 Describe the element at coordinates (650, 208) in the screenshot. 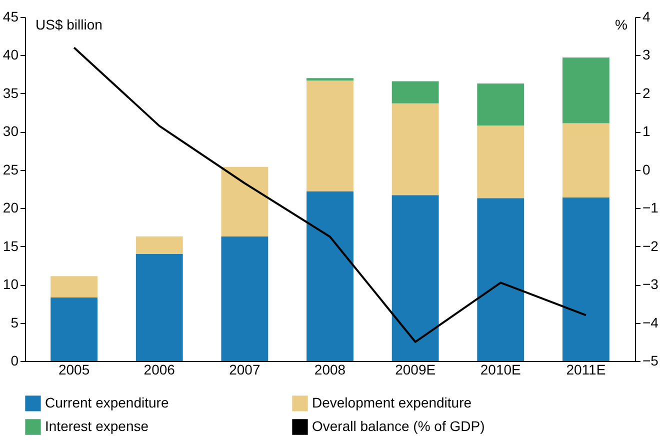

I see `y2-tick-label: −1` at that location.